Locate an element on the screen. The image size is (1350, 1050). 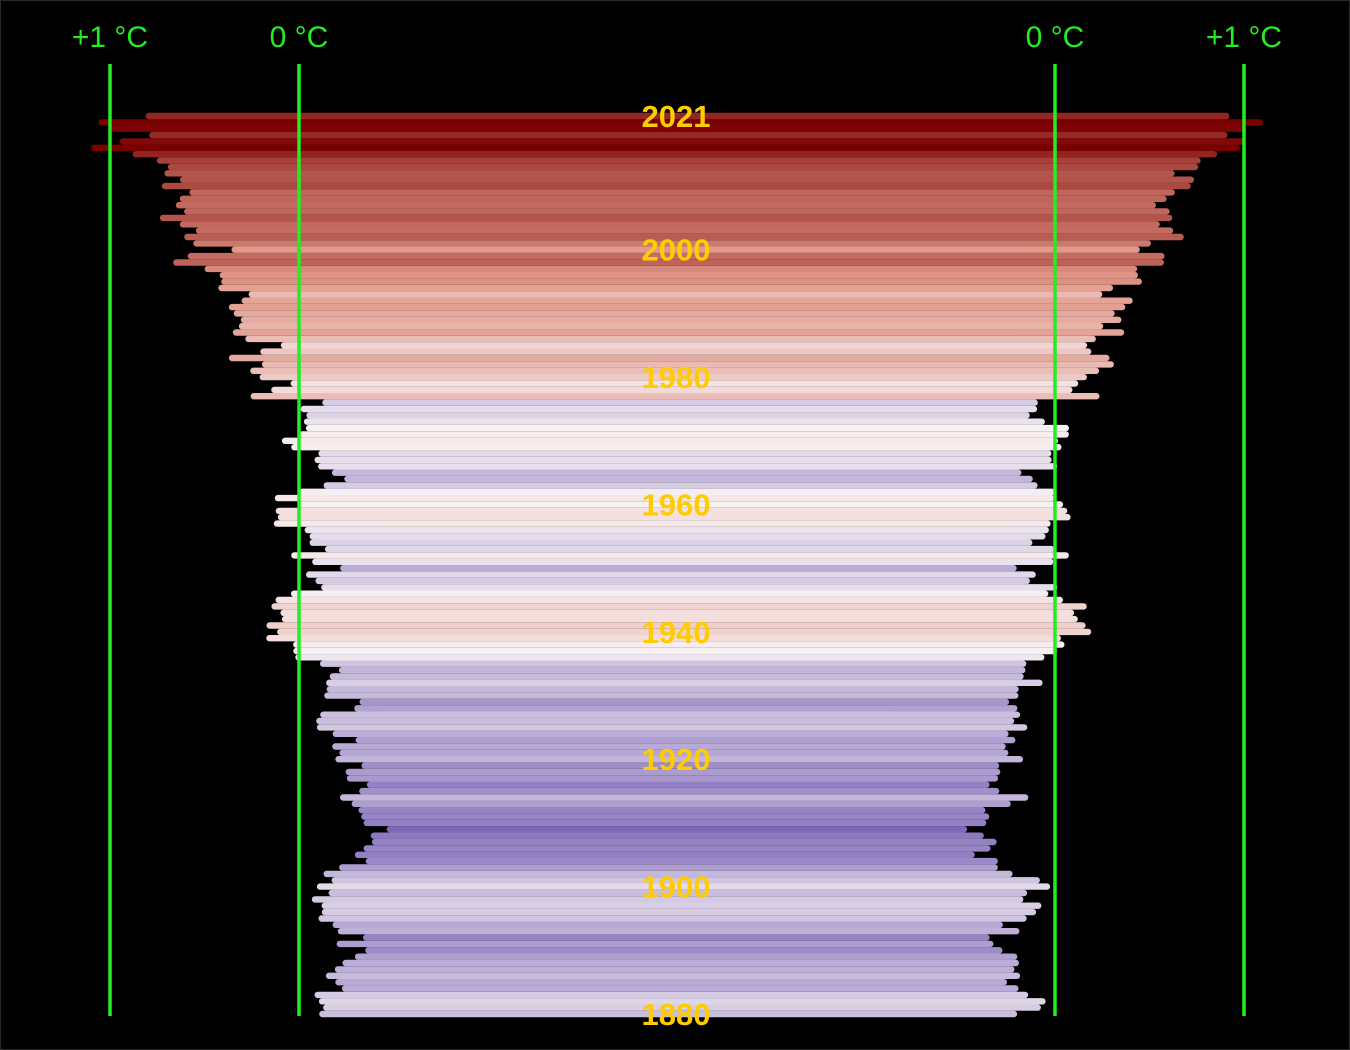
axis-label-left-zero: 0 °C is located at coordinates (299, 37).